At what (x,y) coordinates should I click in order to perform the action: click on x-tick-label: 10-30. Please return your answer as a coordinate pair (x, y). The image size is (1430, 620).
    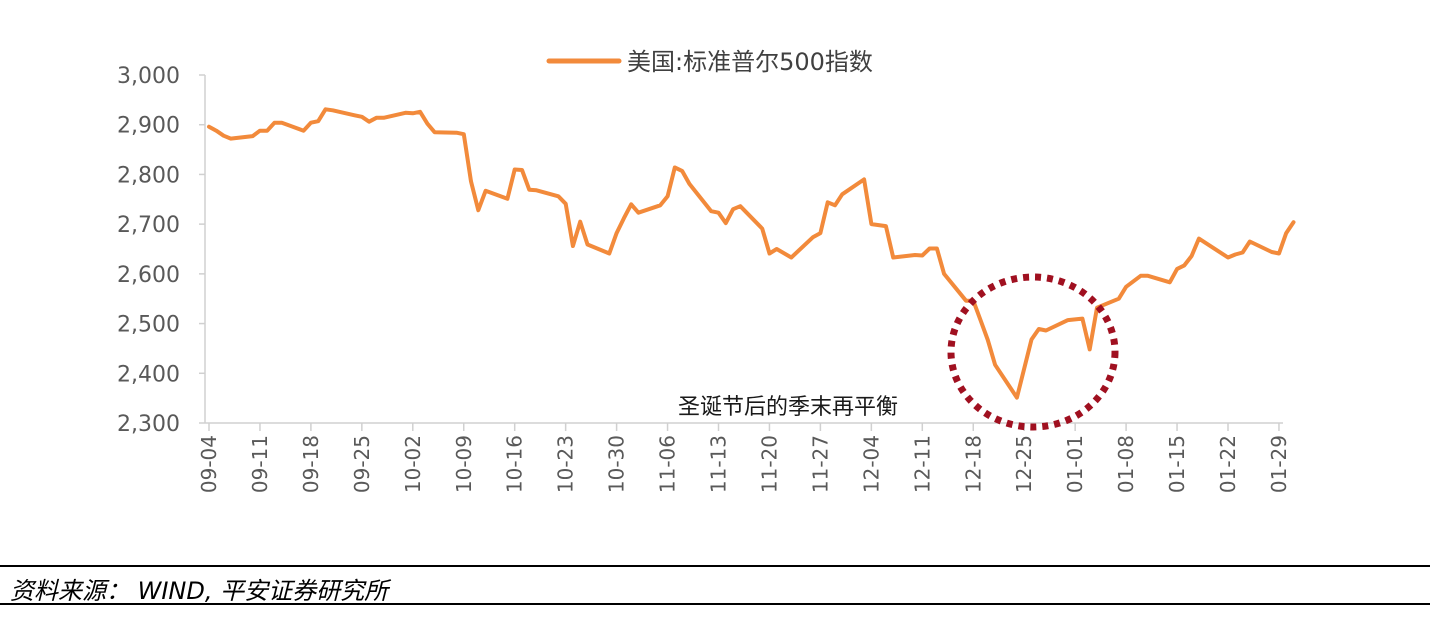
    Looking at the image, I should click on (617, 464).